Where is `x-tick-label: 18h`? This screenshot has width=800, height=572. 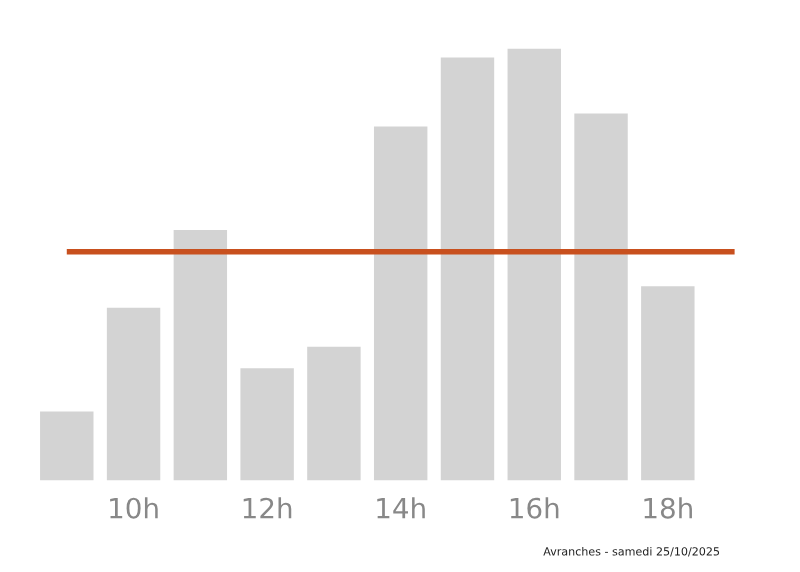 x-tick-label: 18h is located at coordinates (668, 508).